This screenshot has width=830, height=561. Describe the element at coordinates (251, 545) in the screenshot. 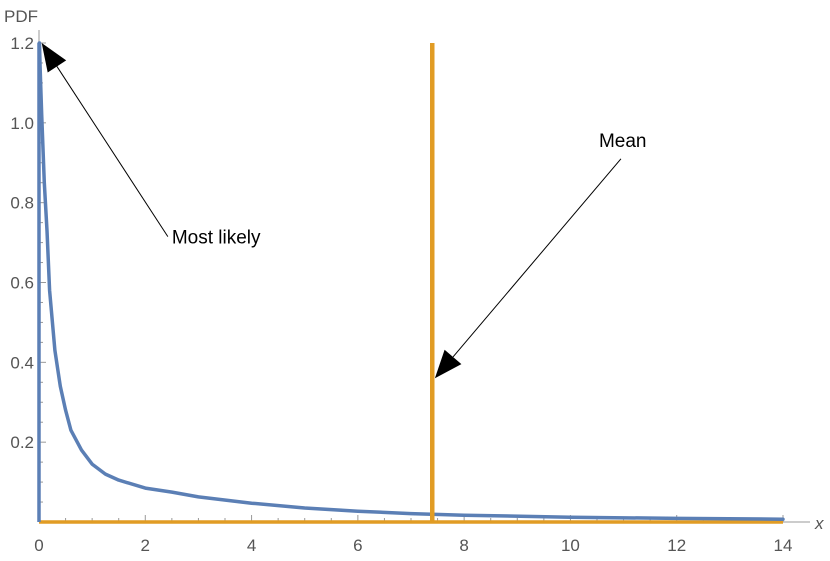

I see `x-tick-label: 4` at that location.